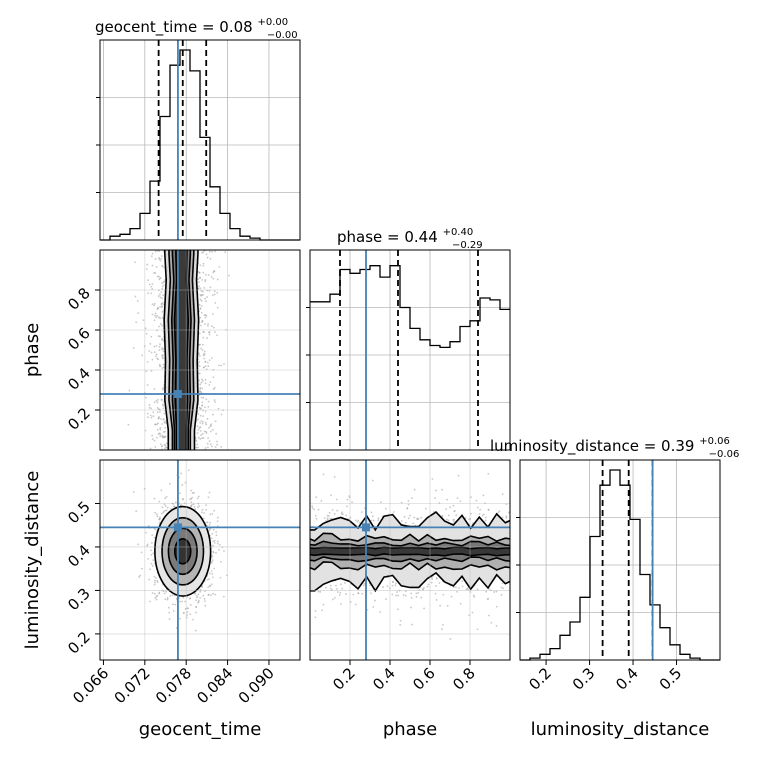 The height and width of the screenshot is (760, 760). What do you see at coordinates (200, 560) in the screenshot?
I see `panel-frame` at bounding box center [200, 560].